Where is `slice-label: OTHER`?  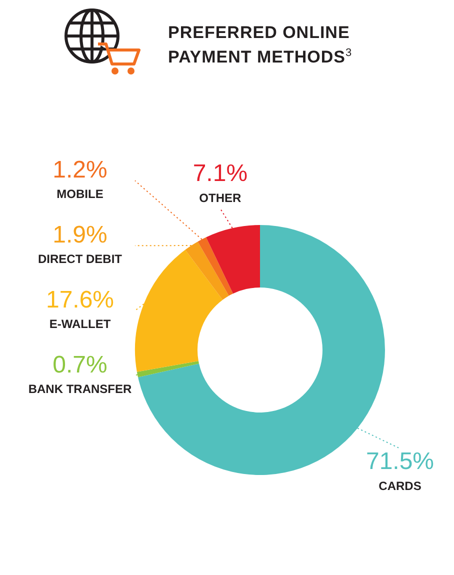 slice-label: OTHER is located at coordinates (220, 197).